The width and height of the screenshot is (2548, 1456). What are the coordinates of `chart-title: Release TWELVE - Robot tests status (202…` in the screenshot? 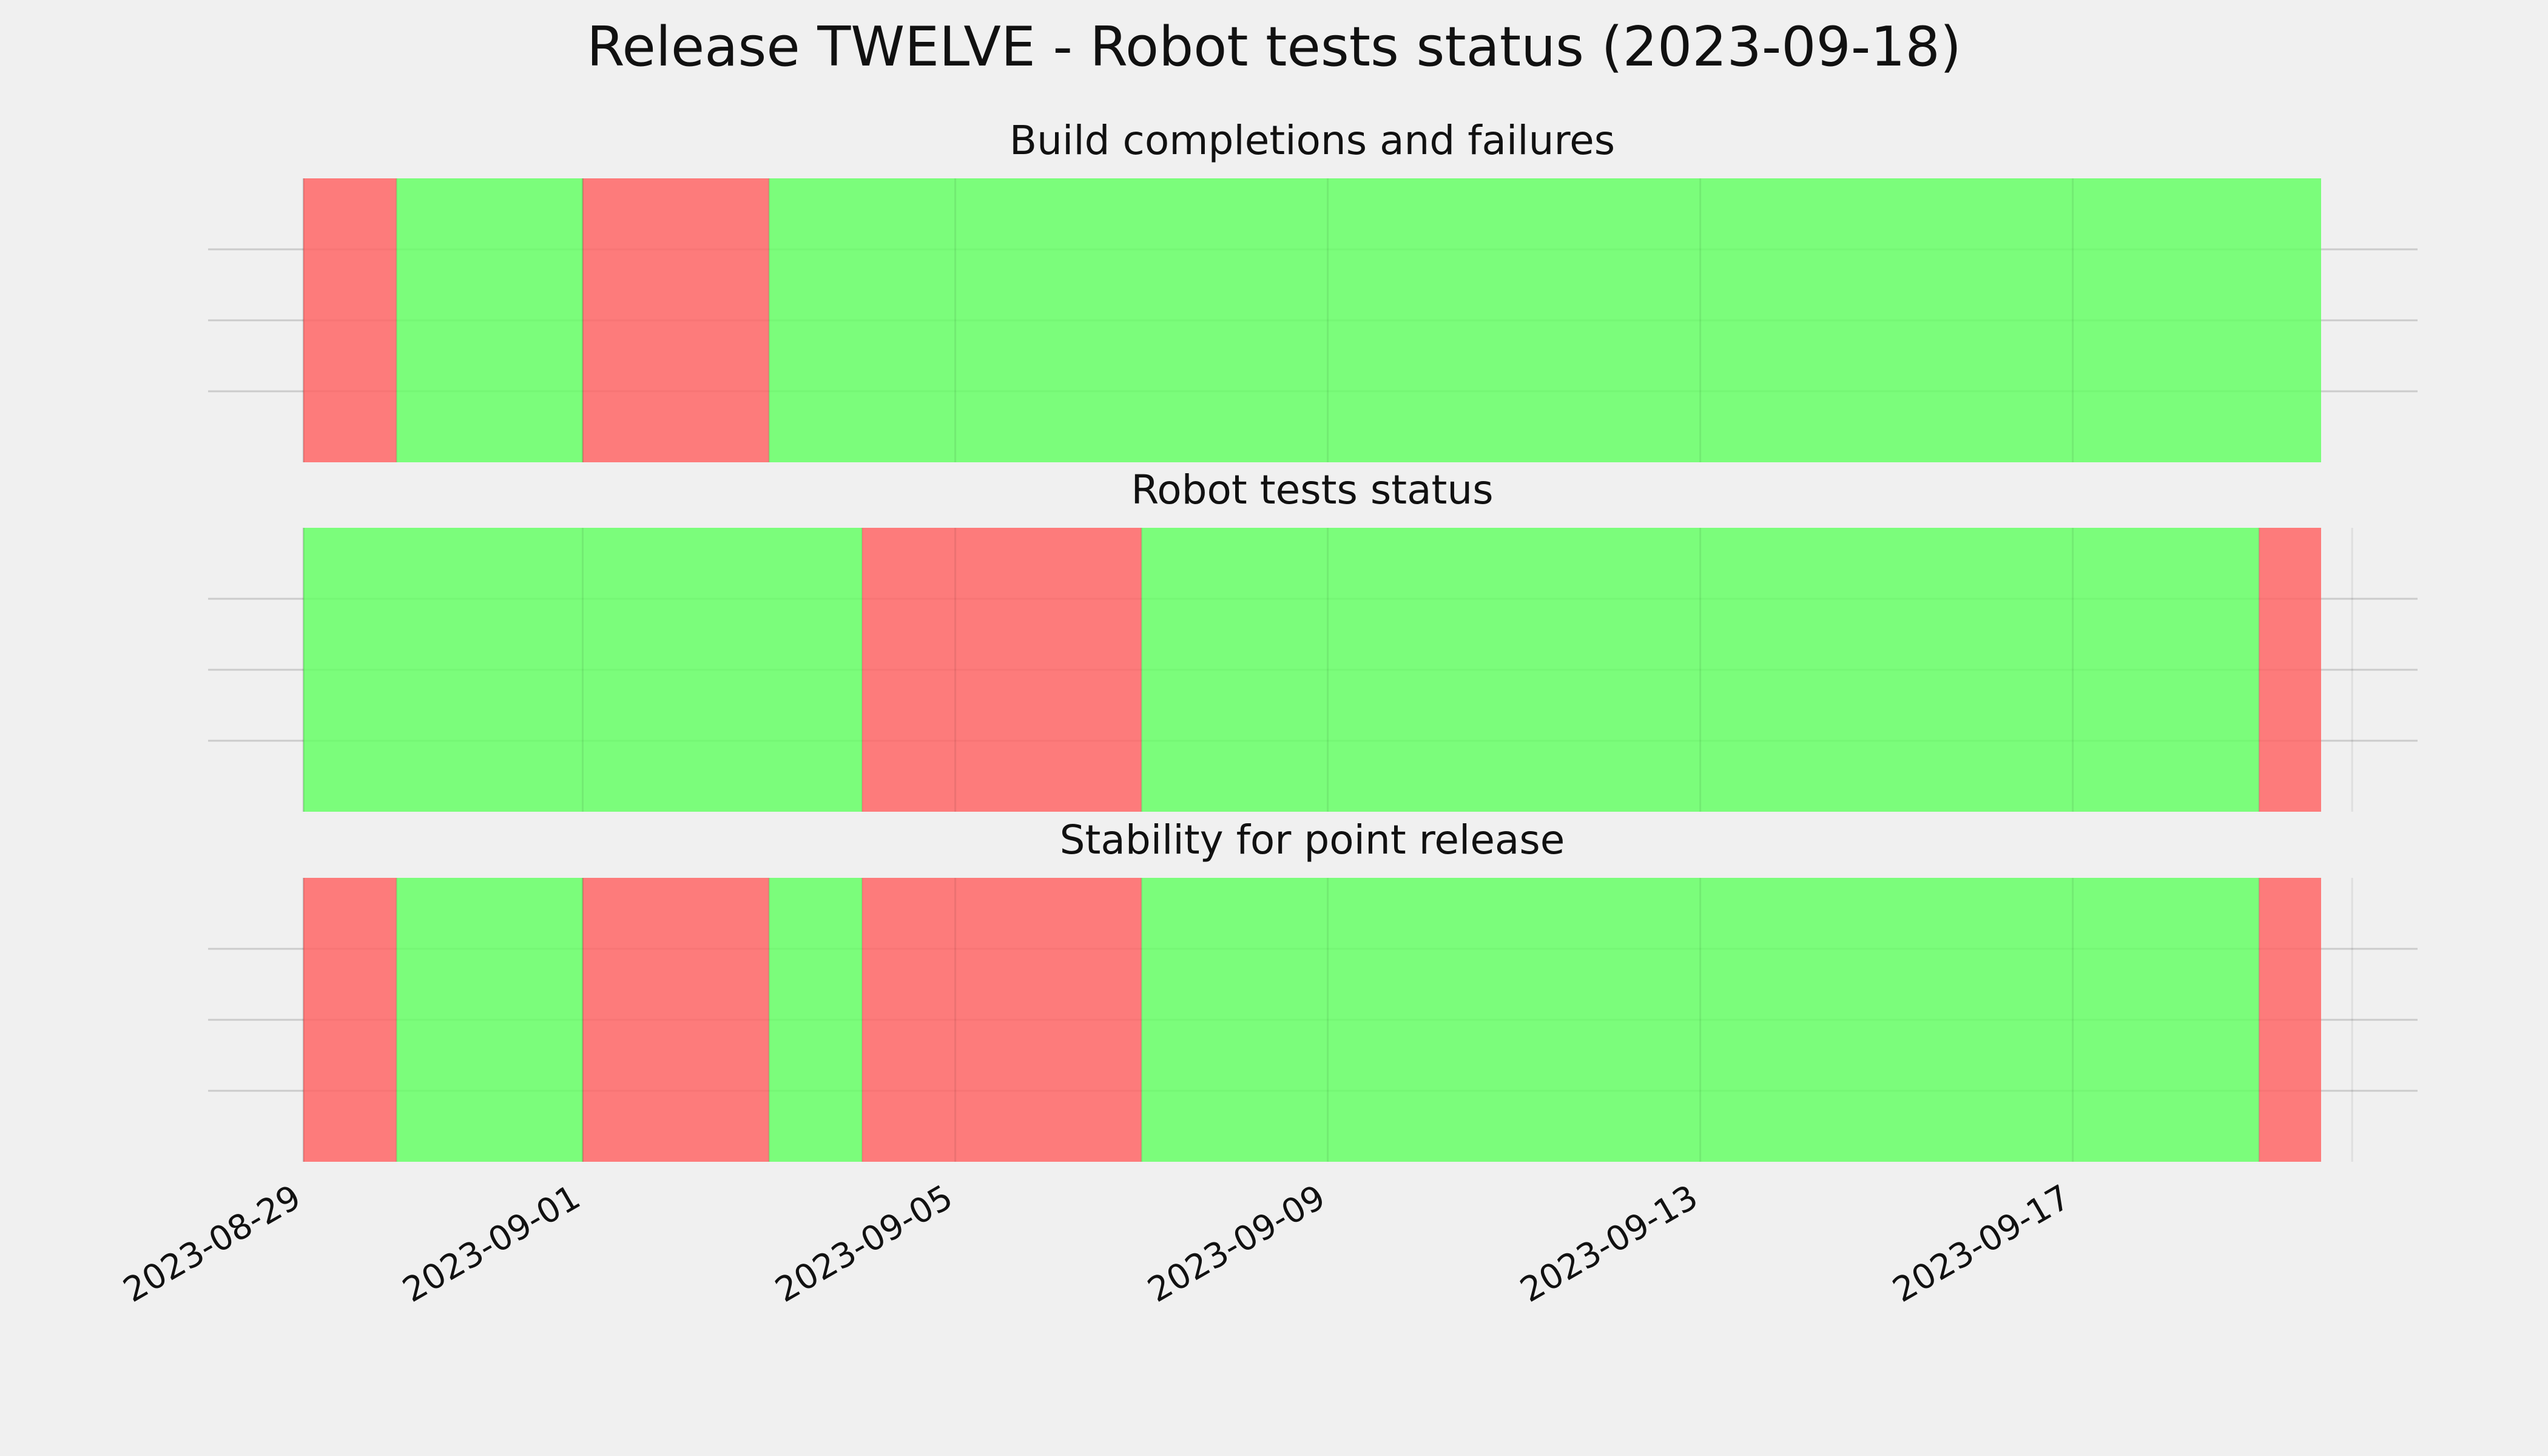 It's located at (1274, 47).